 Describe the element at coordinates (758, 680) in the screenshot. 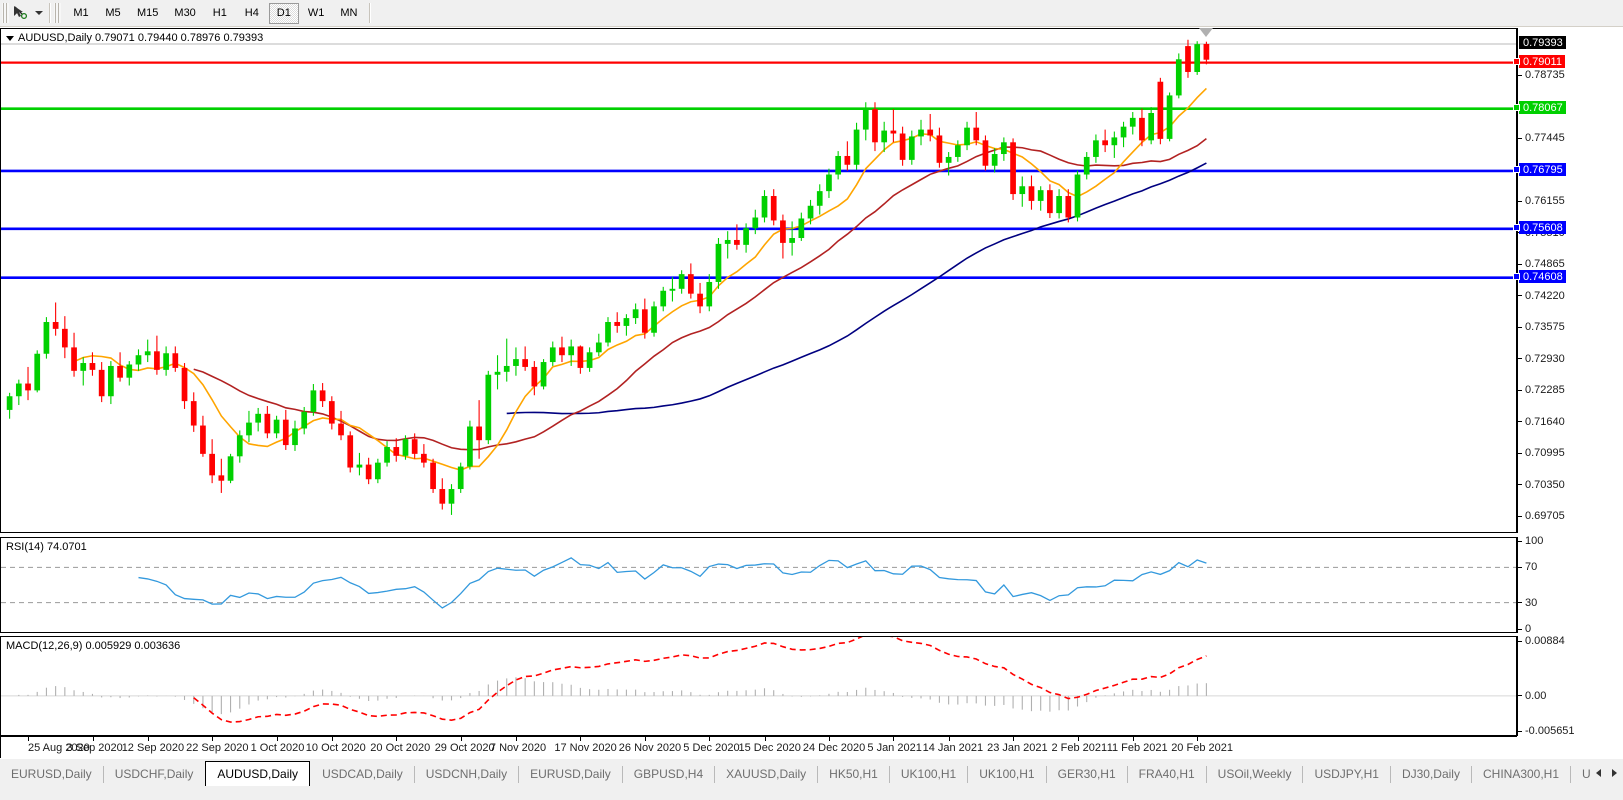

I see `macd-plot` at that location.